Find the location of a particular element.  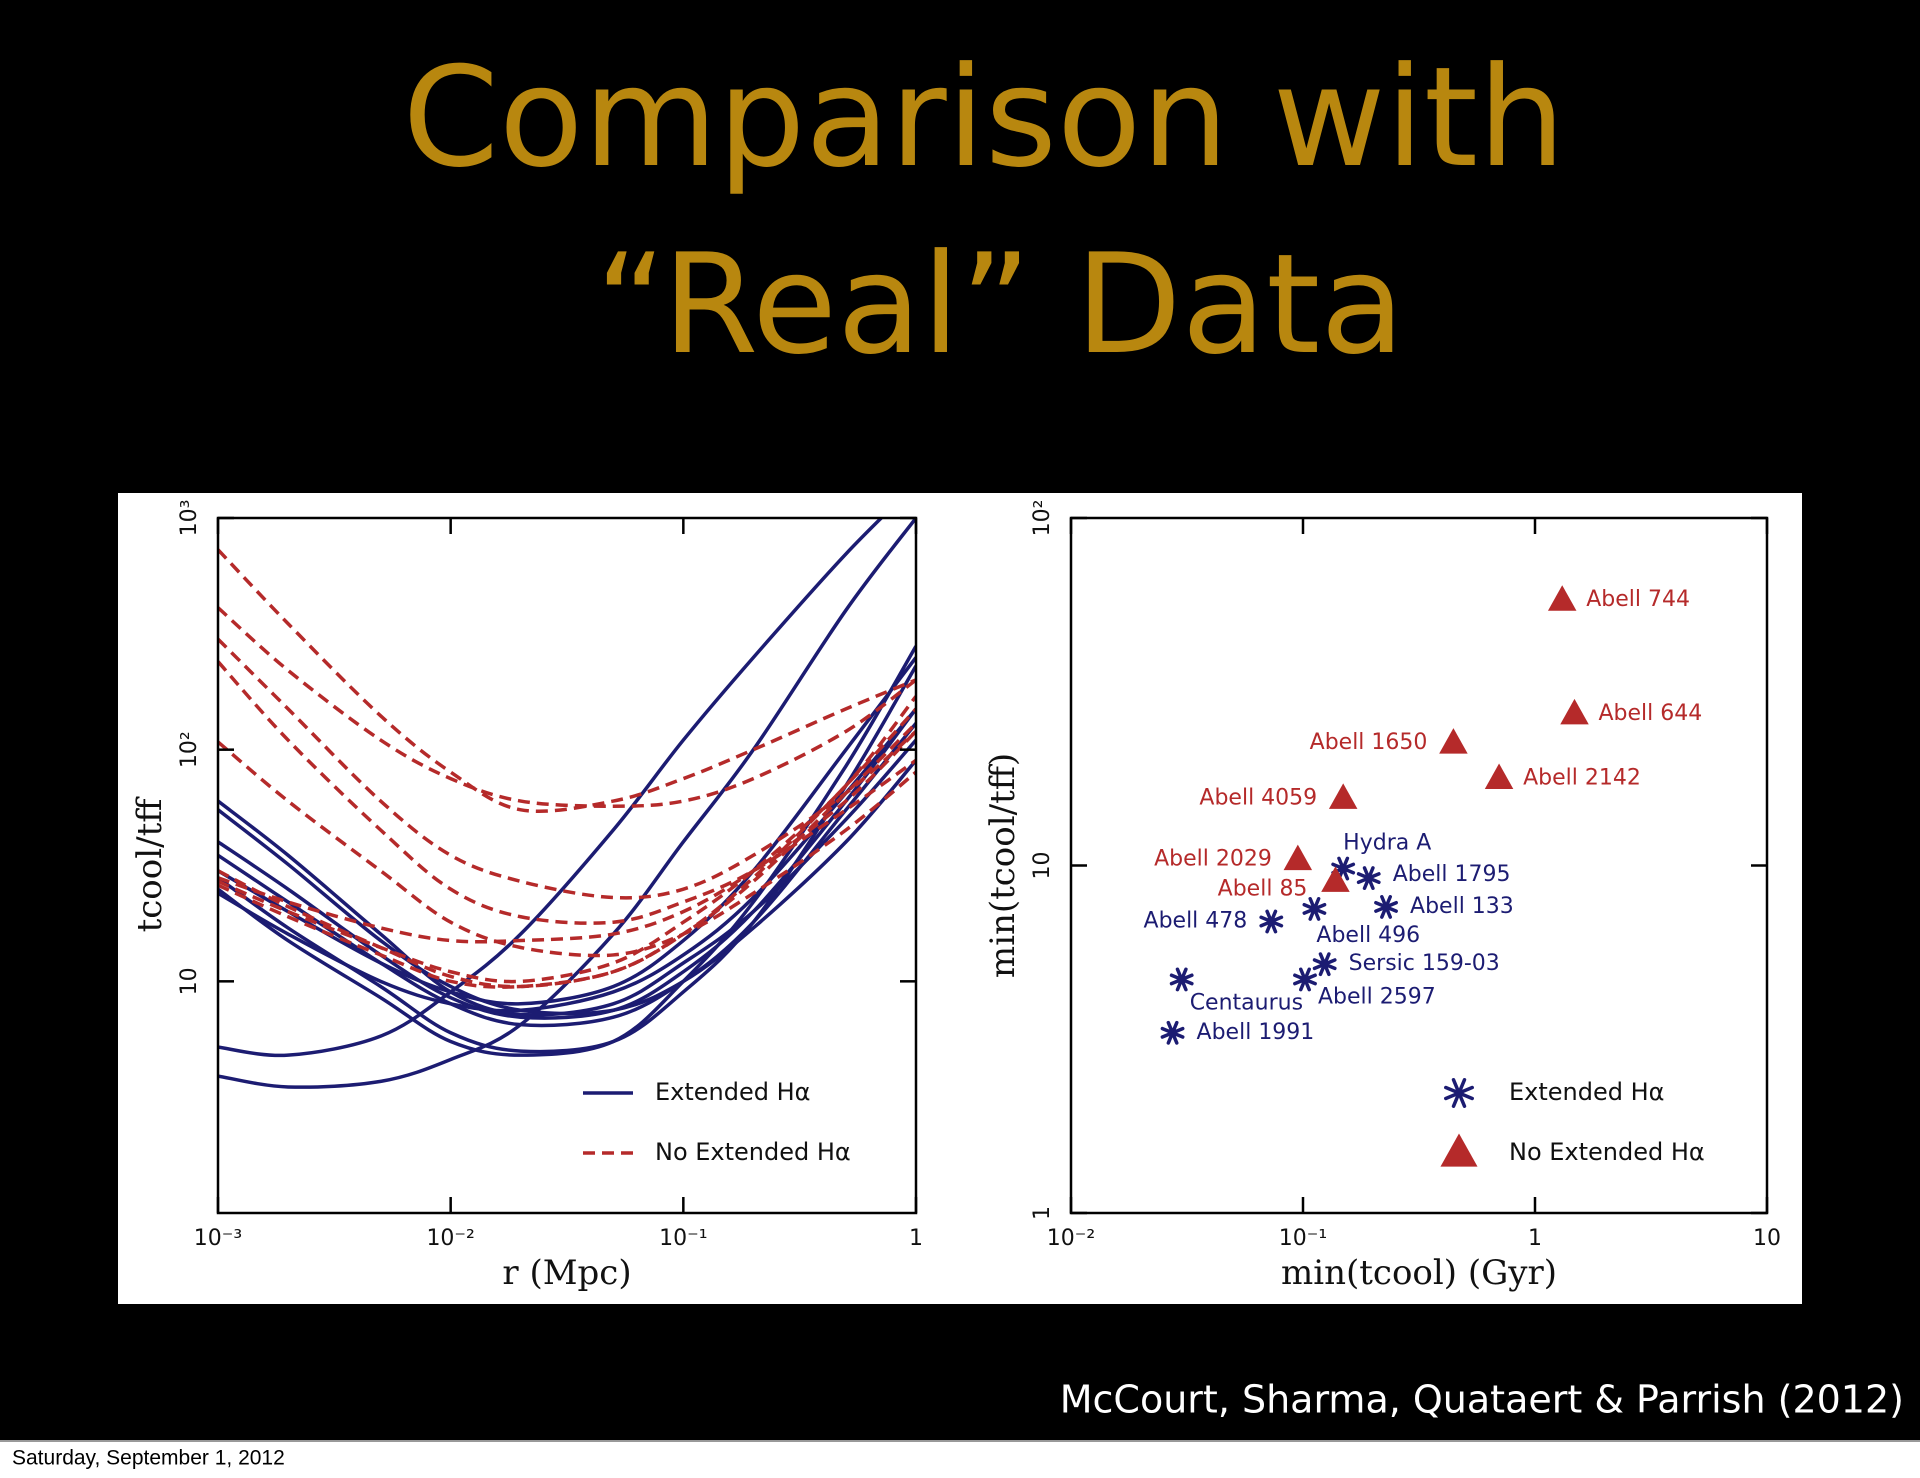

y-axis-label: min(tcool/tff) is located at coordinates (1003, 865).